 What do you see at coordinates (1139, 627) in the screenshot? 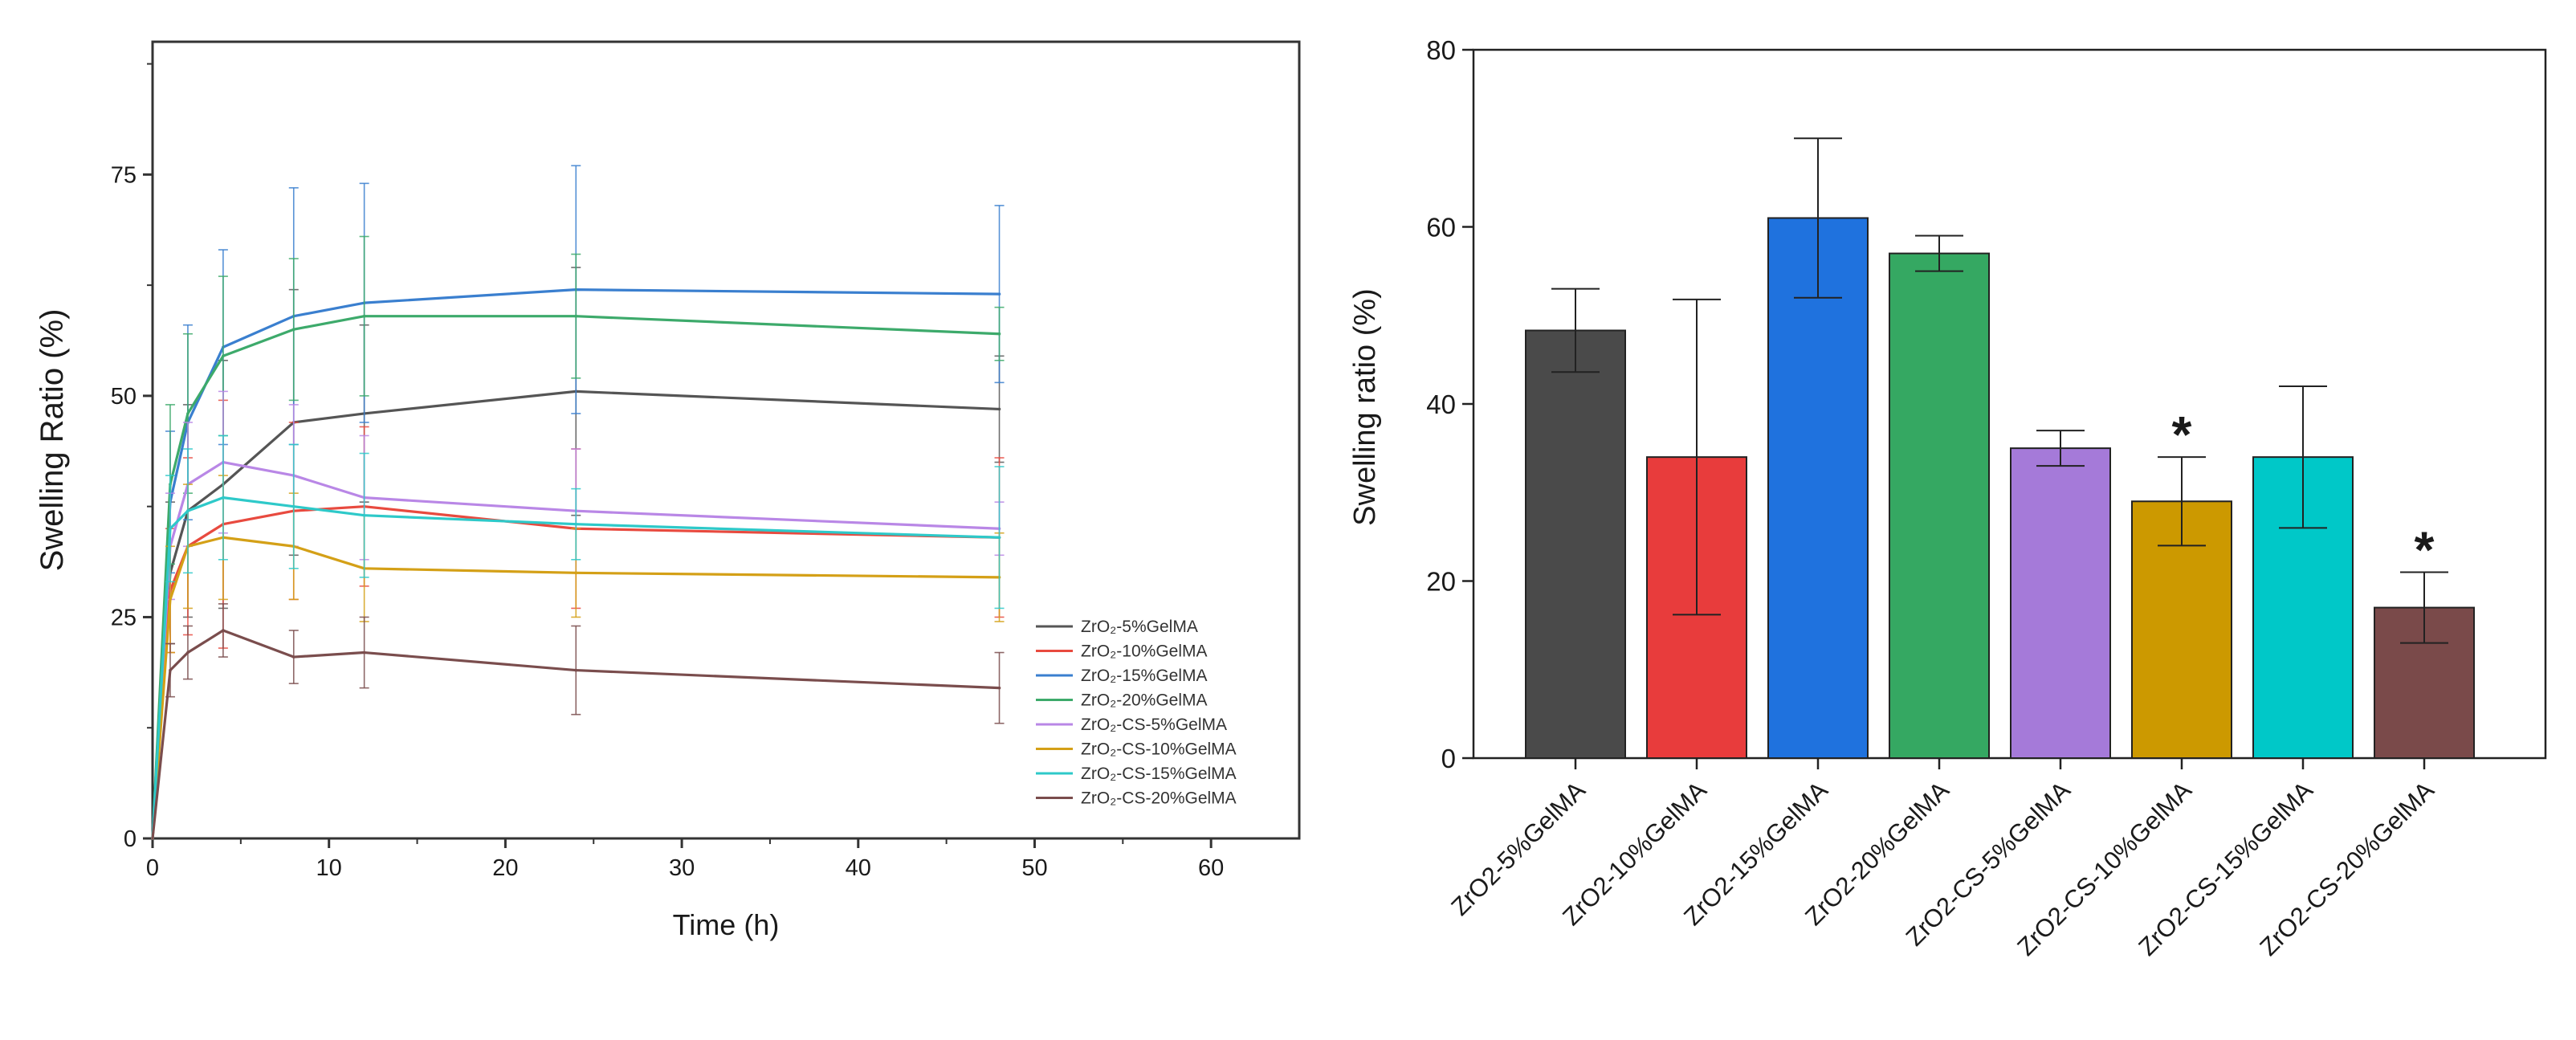
I see `legend-label: ZrO₂-5%GelMA` at bounding box center [1139, 627].